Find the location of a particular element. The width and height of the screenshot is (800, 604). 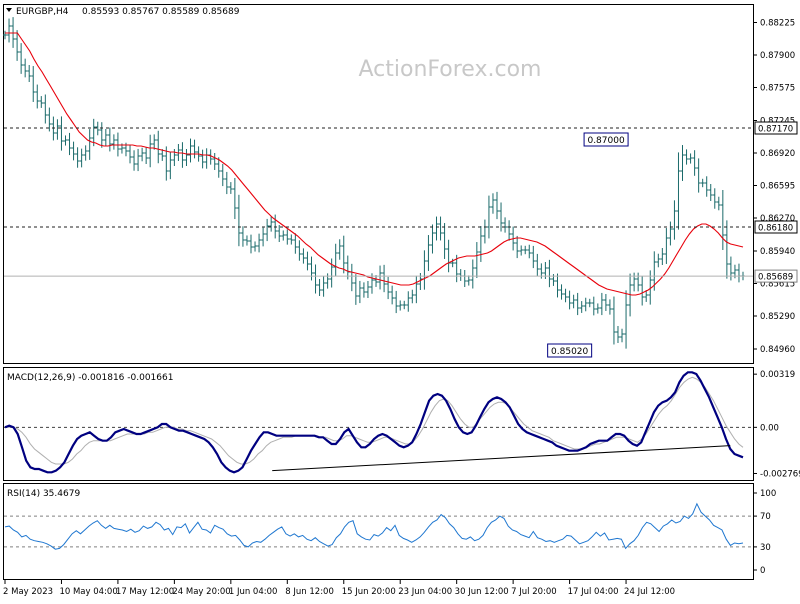

price-axis-label: 0.87575 is located at coordinates (777, 89).